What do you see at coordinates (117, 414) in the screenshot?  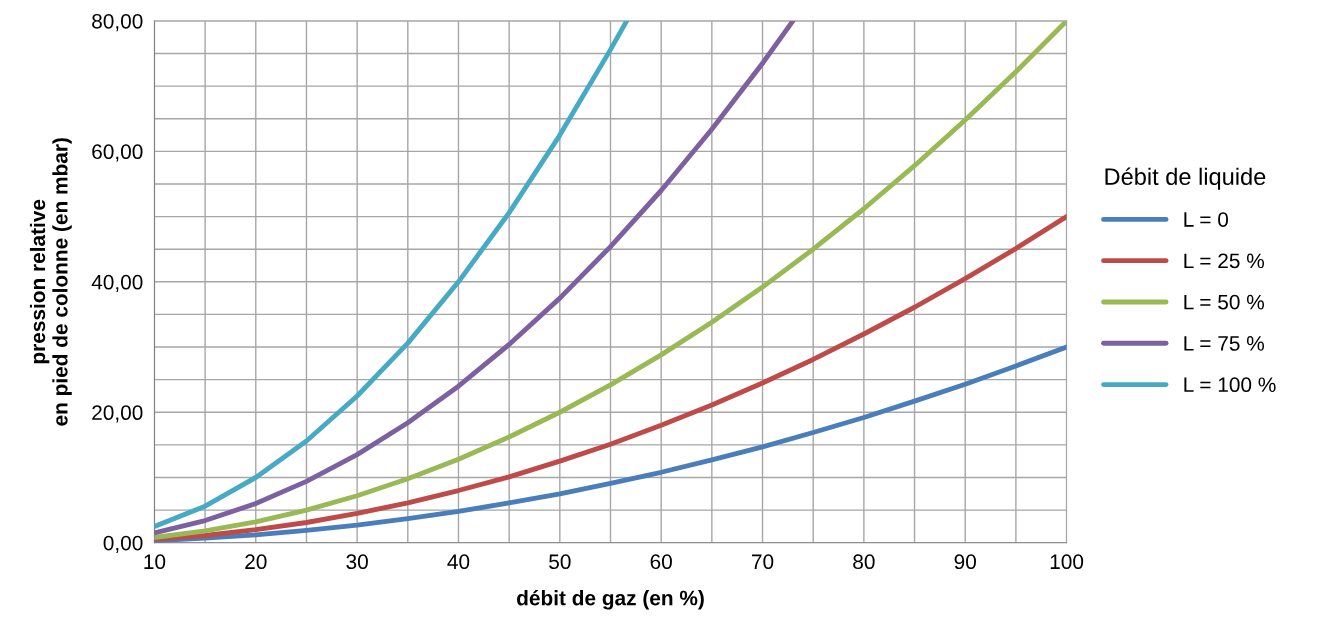 I see `y-tick-label: 20,00` at bounding box center [117, 414].